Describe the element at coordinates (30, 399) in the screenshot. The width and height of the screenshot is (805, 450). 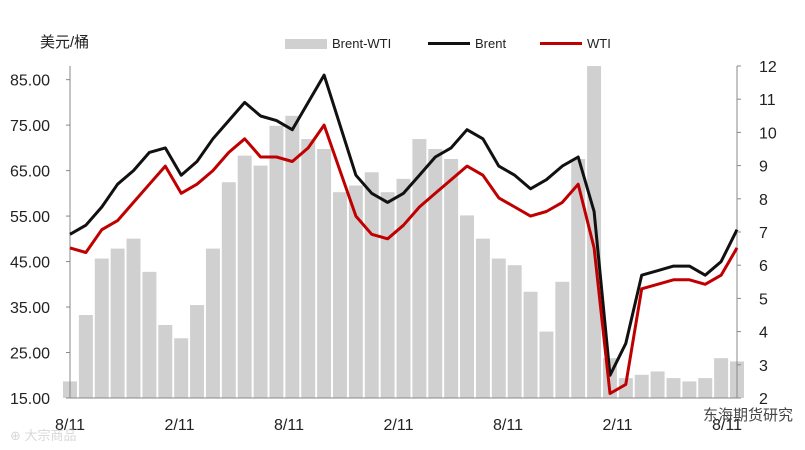
I see `left-tick-label: 15.00` at that location.